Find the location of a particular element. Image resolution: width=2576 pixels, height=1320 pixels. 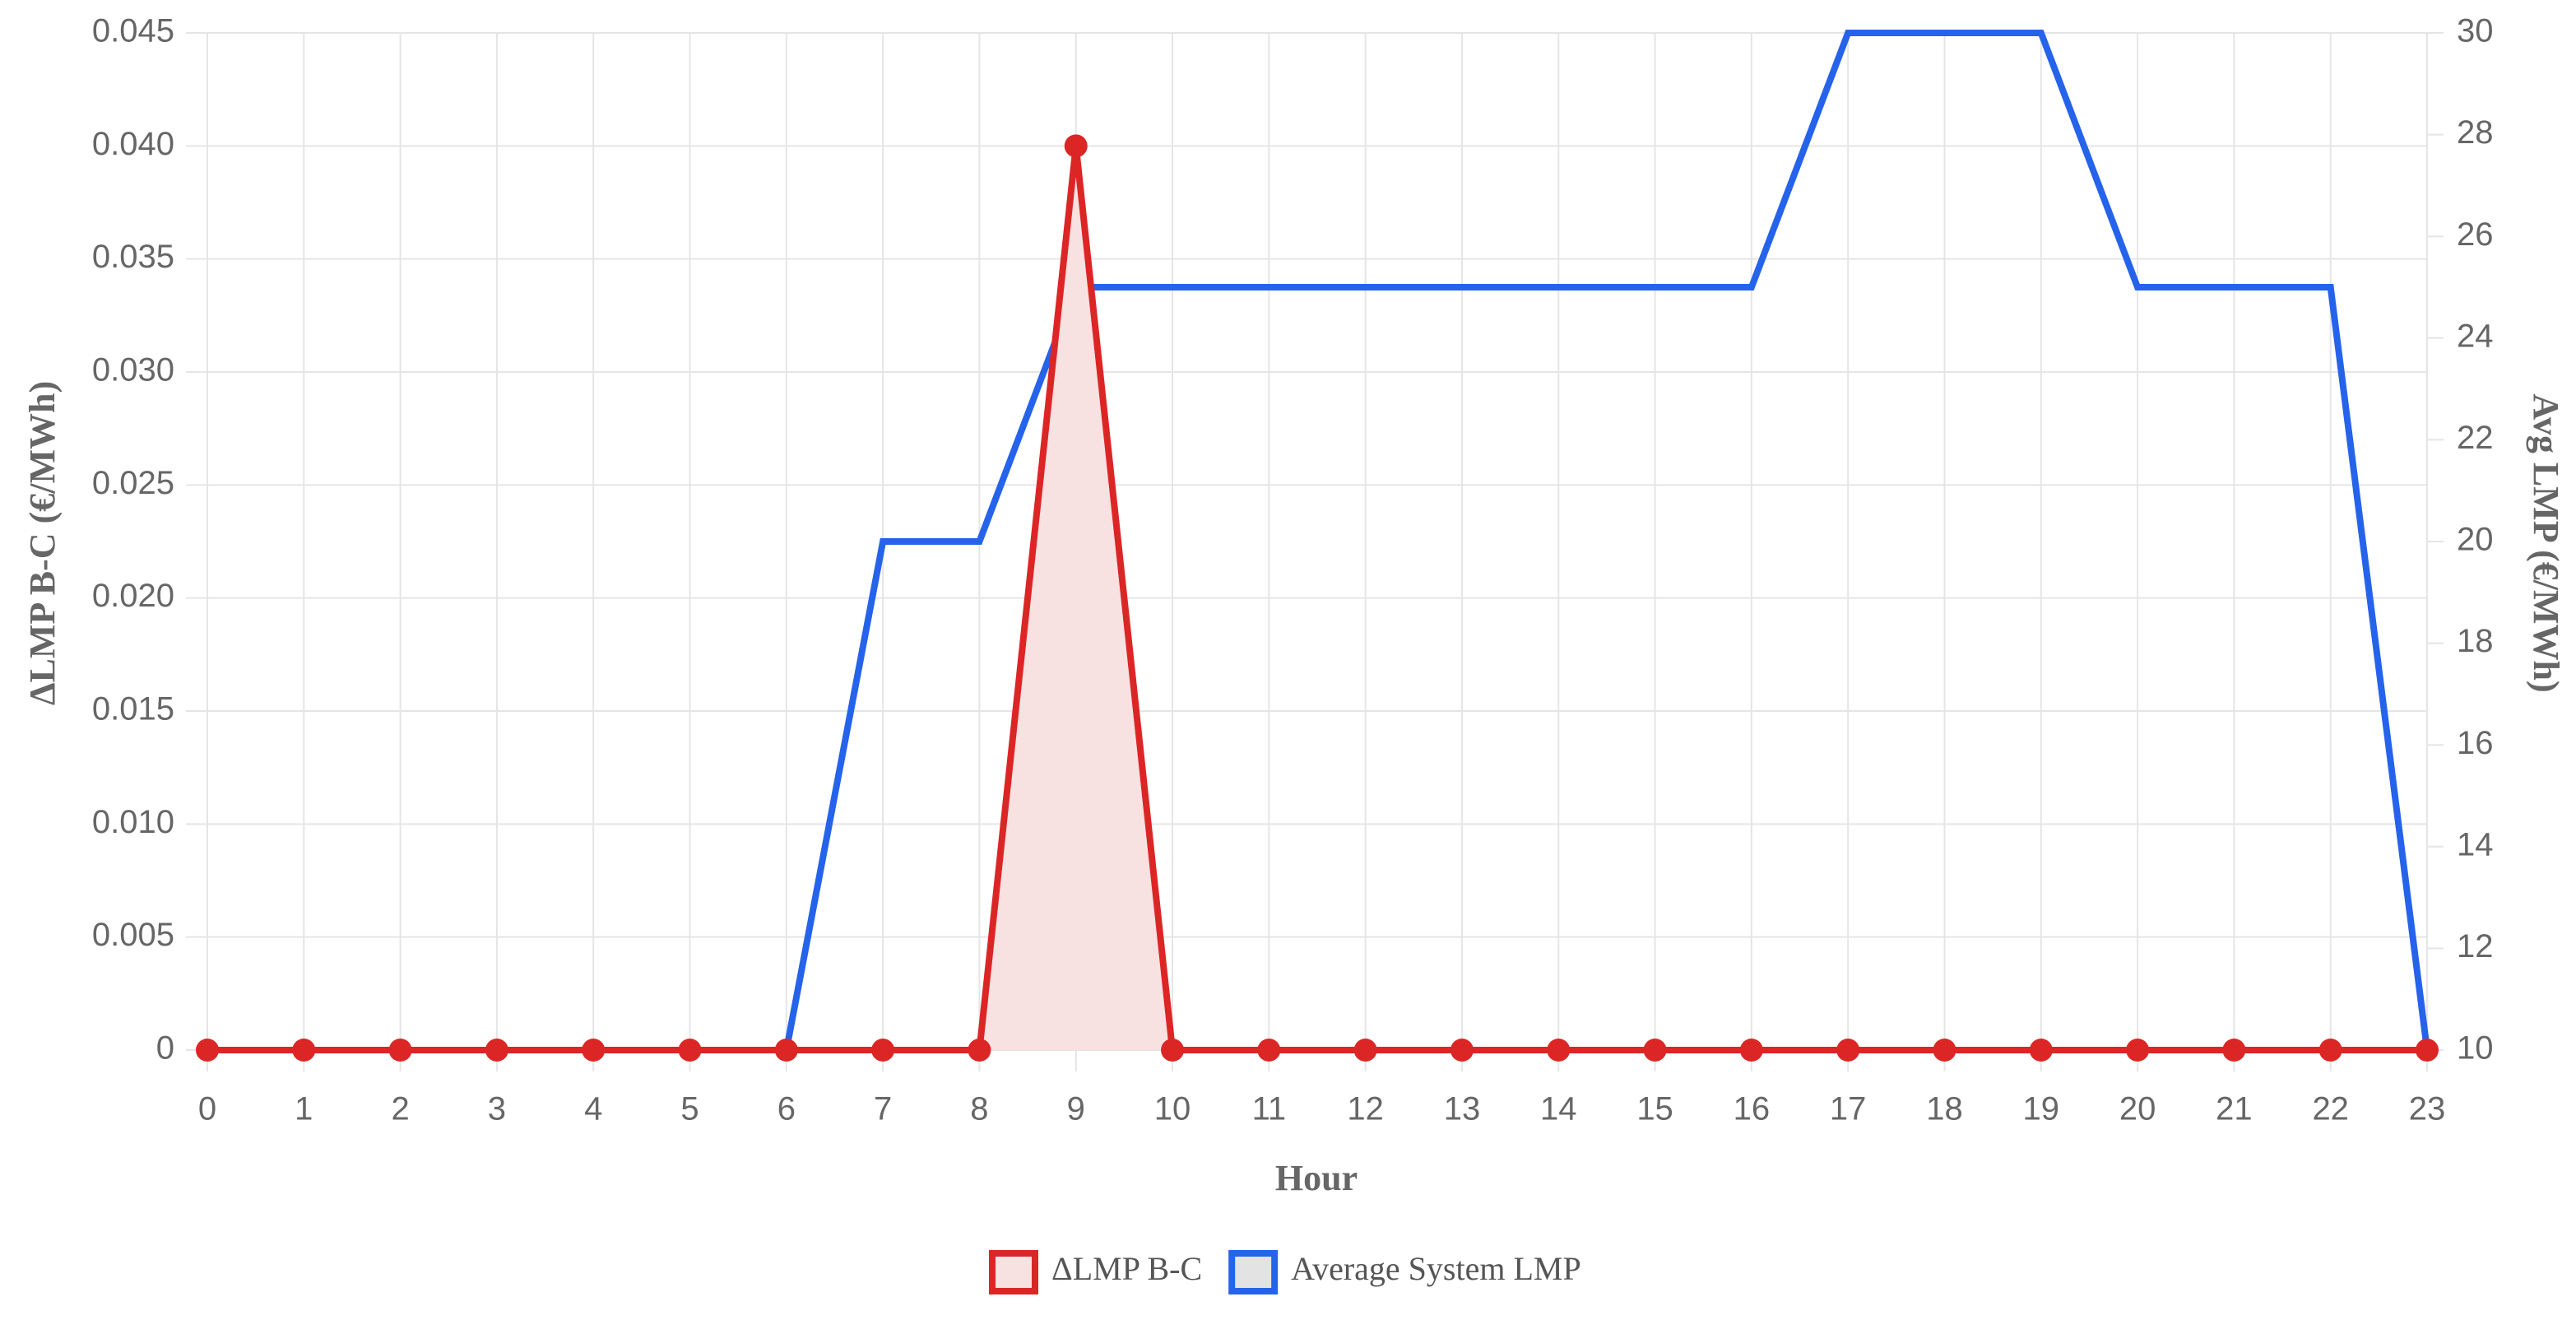

x-tick-label: 14 is located at coordinates (1558, 1109).